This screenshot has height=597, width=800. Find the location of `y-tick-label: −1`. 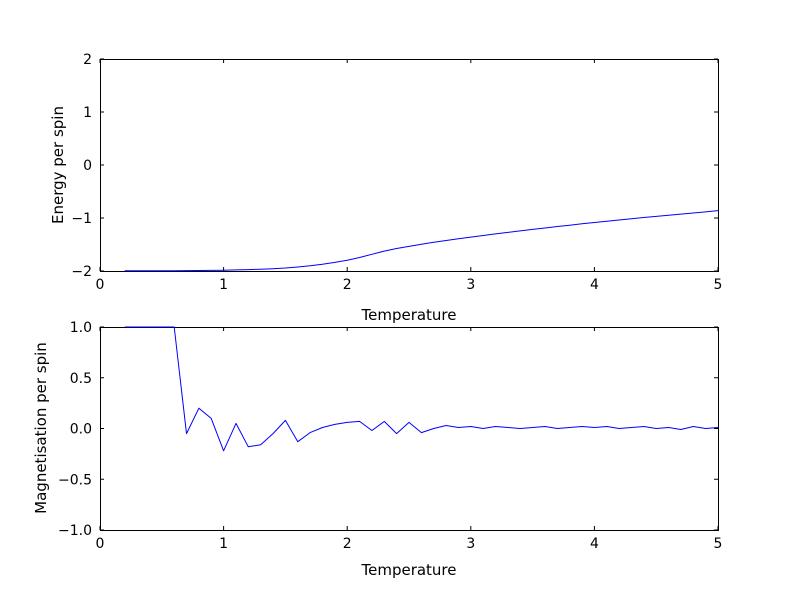

y-tick-label: −1 is located at coordinates (81, 219).